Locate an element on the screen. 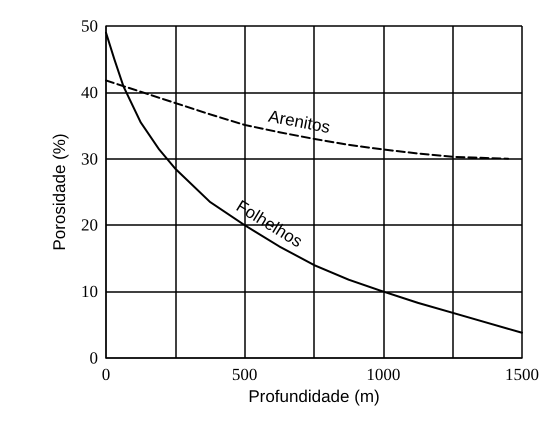 The image size is (557, 441). y-tick-label: 10 is located at coordinates (89, 292).